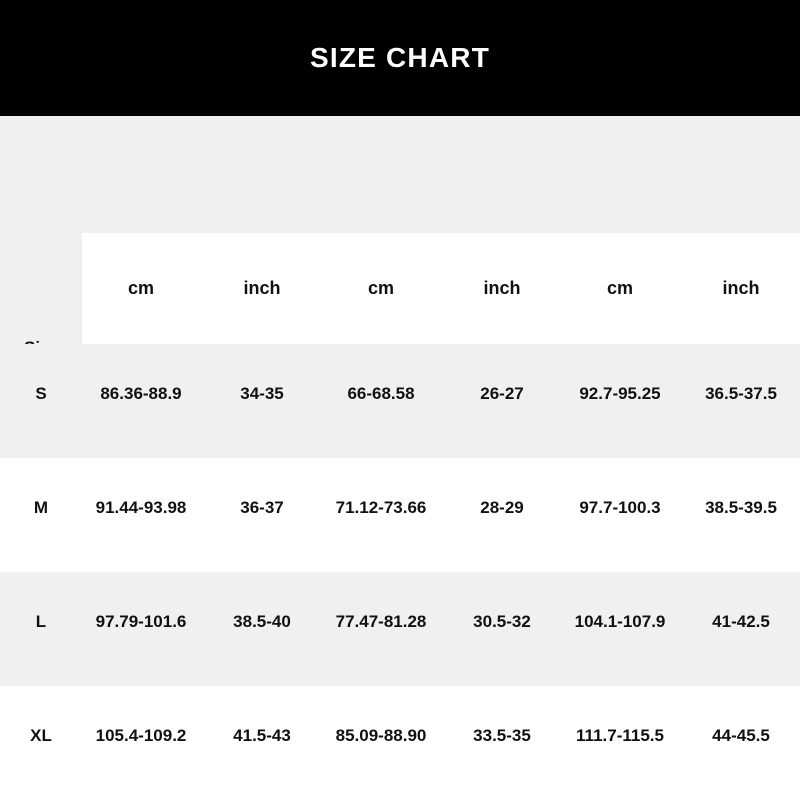  What do you see at coordinates (141, 288) in the screenshot?
I see `unit-header-bust-cm: cm` at bounding box center [141, 288].